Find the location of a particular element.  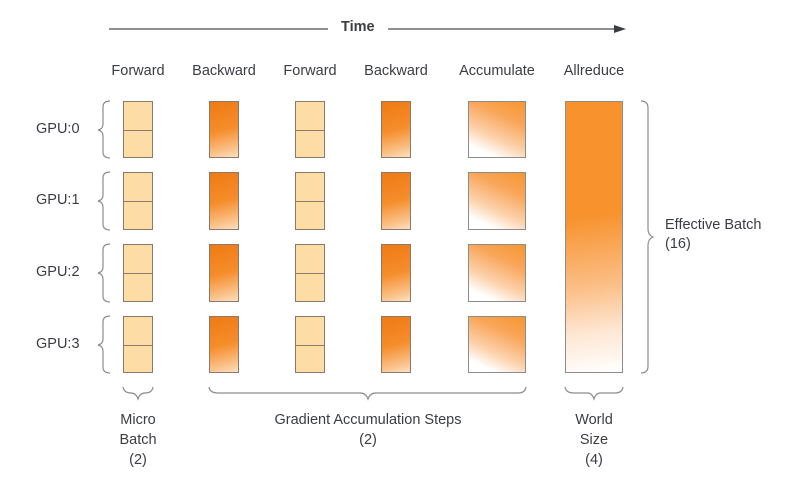

accumulate-block-gpu0 is located at coordinates (497, 129).